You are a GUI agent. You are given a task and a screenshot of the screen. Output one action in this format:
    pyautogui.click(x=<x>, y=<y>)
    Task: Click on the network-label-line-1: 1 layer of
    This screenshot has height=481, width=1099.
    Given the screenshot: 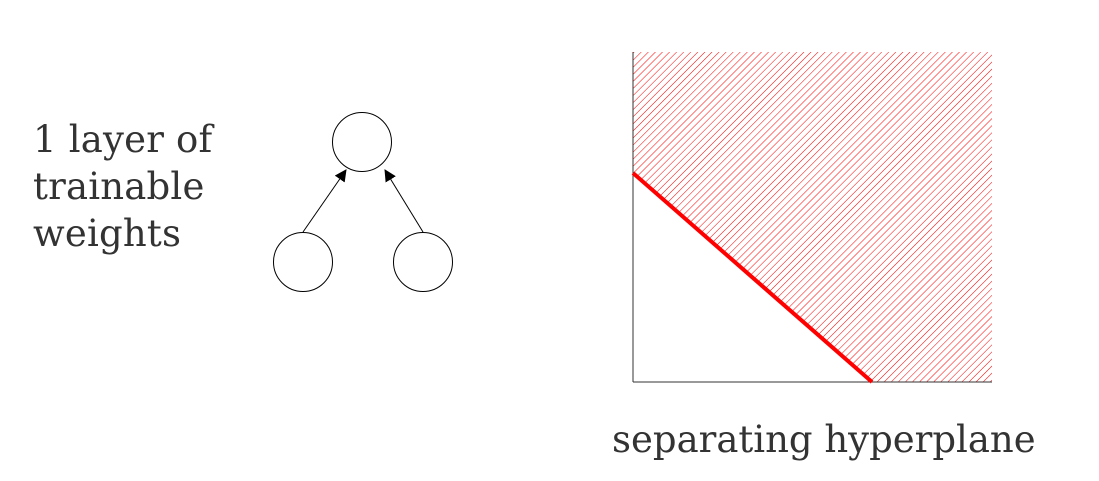 What is the action you would take?
    pyautogui.click(x=123, y=139)
    